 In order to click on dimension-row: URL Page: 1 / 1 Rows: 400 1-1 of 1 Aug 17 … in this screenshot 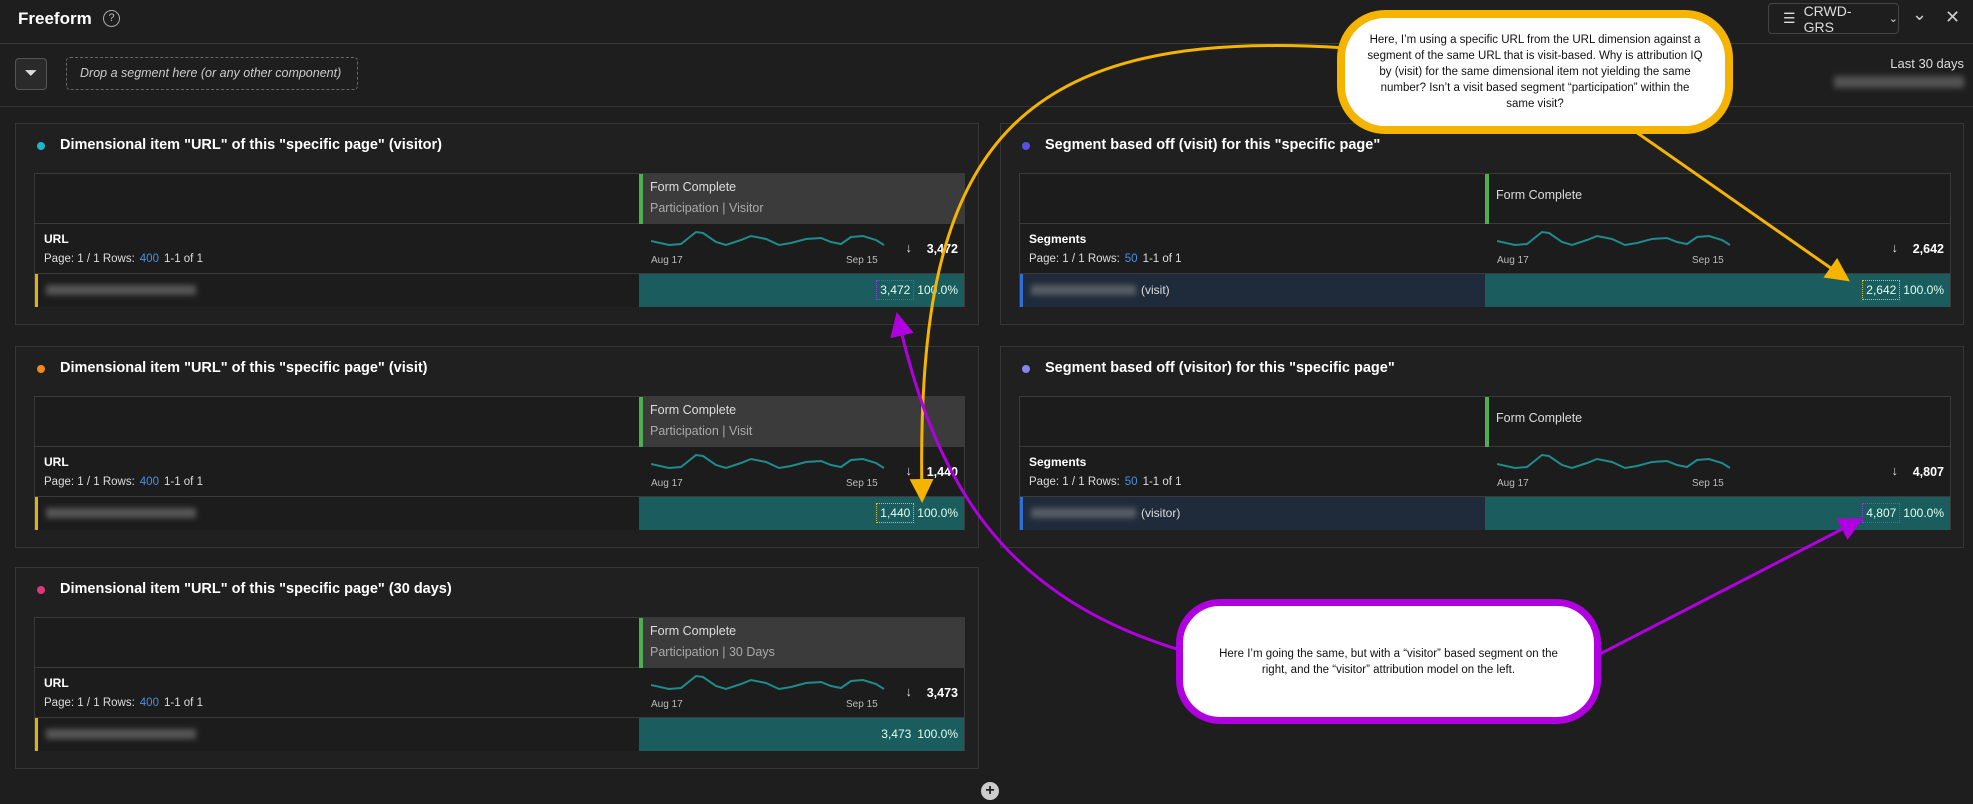, I will do `click(499, 249)`.